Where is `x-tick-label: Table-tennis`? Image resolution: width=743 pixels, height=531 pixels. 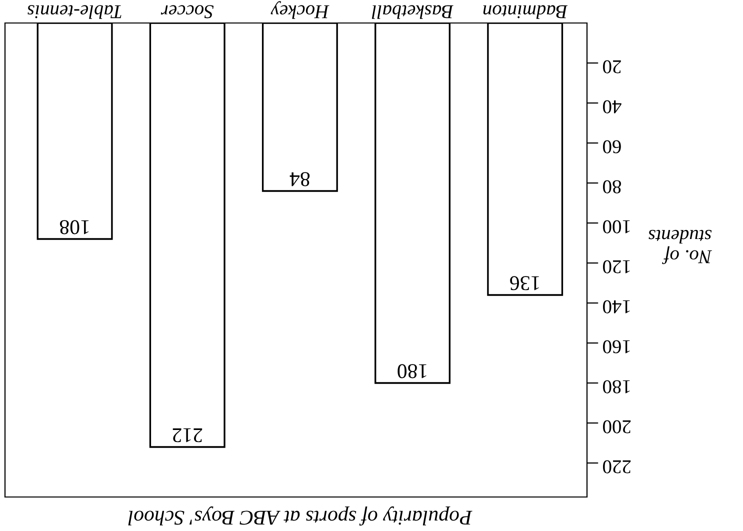
x-tick-label: Table-tennis is located at coordinates (75, 12).